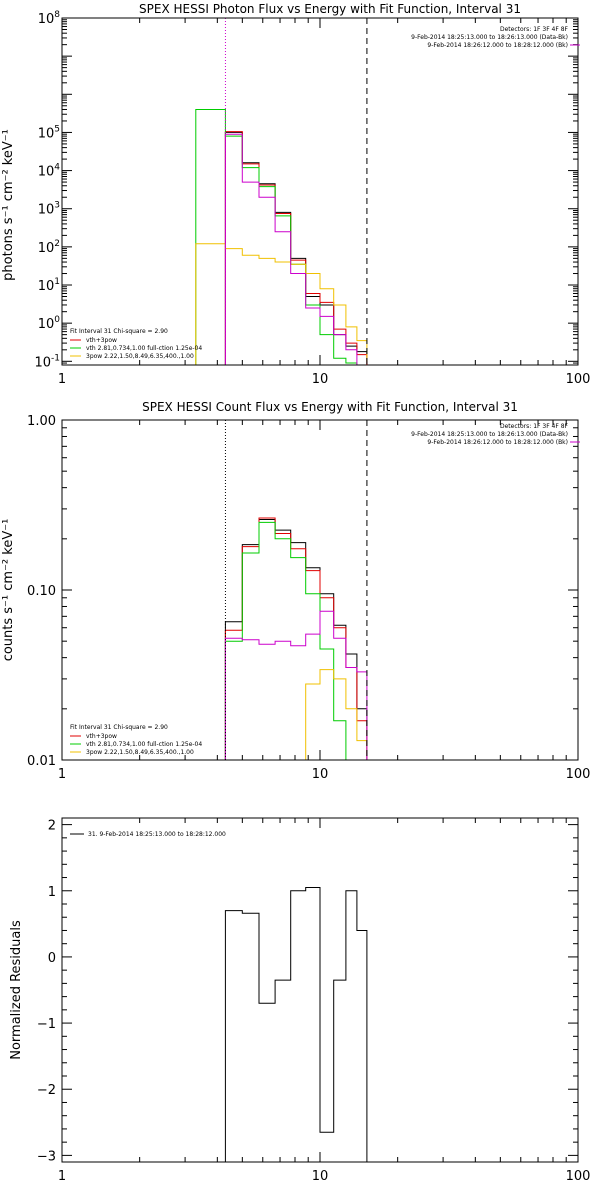  What do you see at coordinates (49, 209) in the screenshot?
I see `y-tick-label: 10³` at bounding box center [49, 209].